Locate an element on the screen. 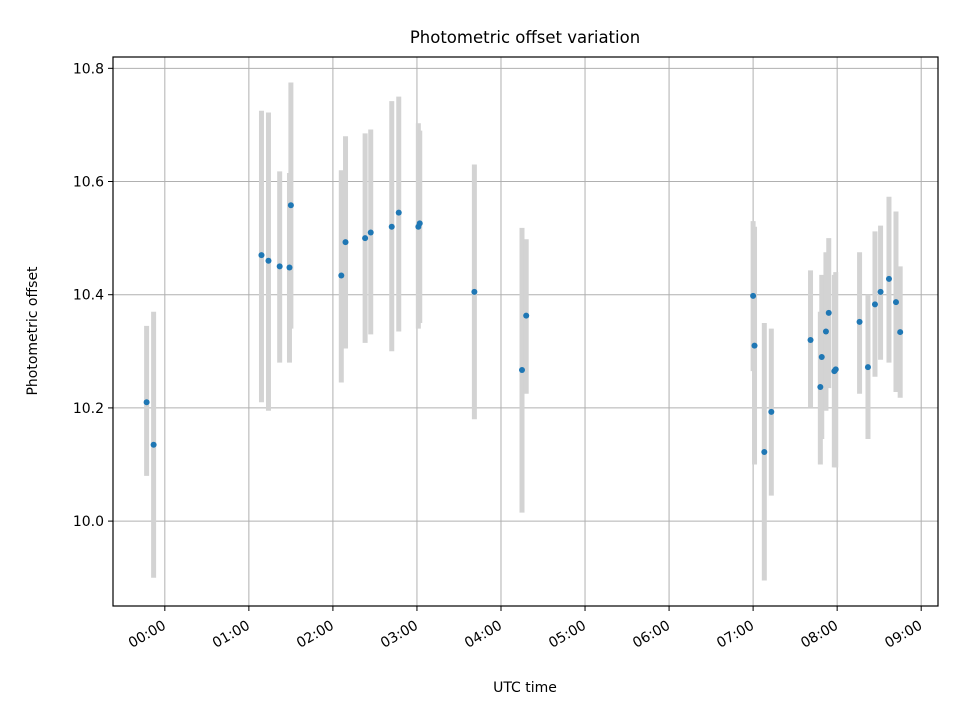  y-axis-ticks: 10.0 10.2 10.4 10.6 10.8 is located at coordinates (93, 295).